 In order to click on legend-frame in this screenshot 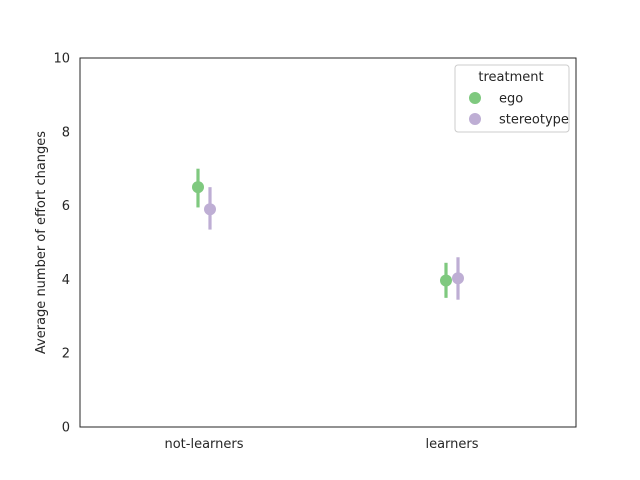, I will do `click(512, 98)`.